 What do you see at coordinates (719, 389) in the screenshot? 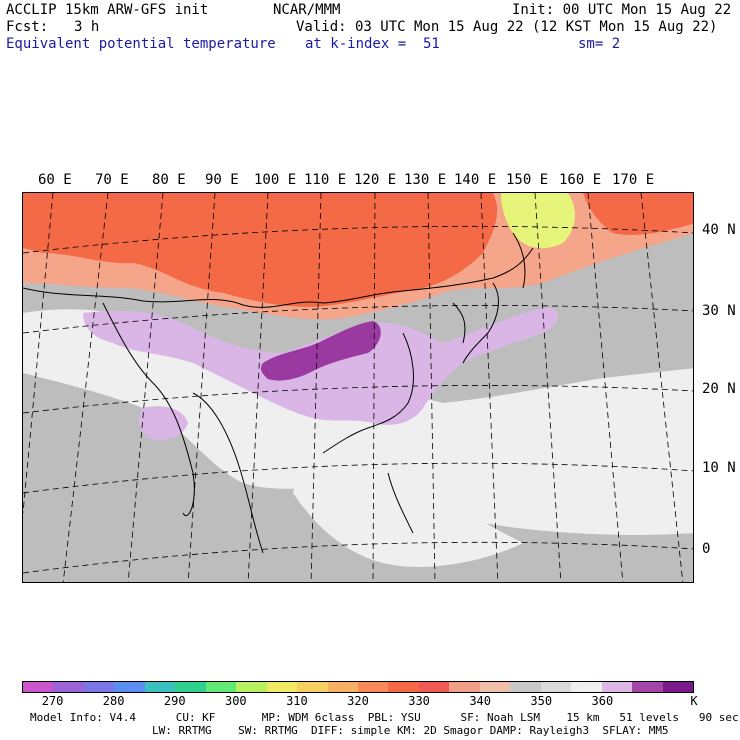
I see `latitude-label: 20 N` at bounding box center [719, 389].